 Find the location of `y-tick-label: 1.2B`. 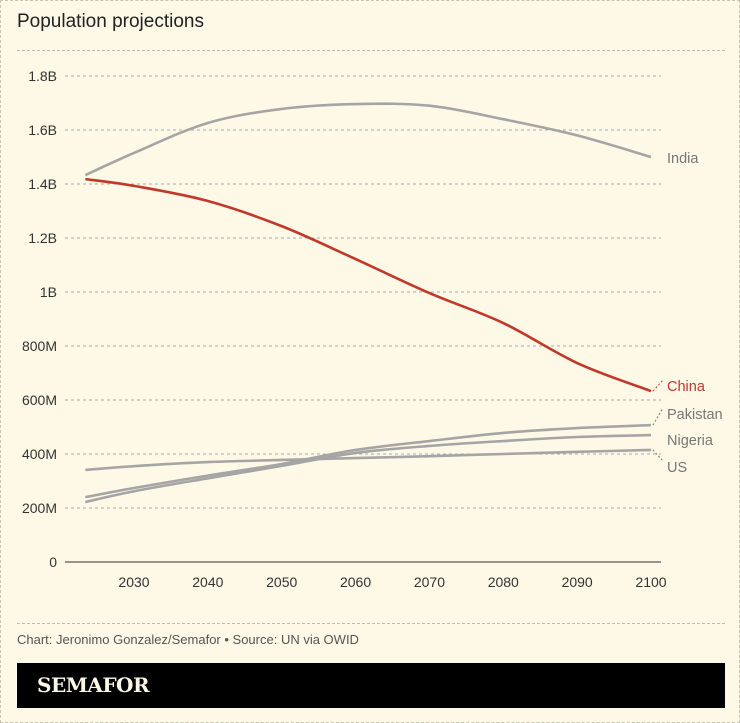

y-tick-label: 1.2B is located at coordinates (42, 238).